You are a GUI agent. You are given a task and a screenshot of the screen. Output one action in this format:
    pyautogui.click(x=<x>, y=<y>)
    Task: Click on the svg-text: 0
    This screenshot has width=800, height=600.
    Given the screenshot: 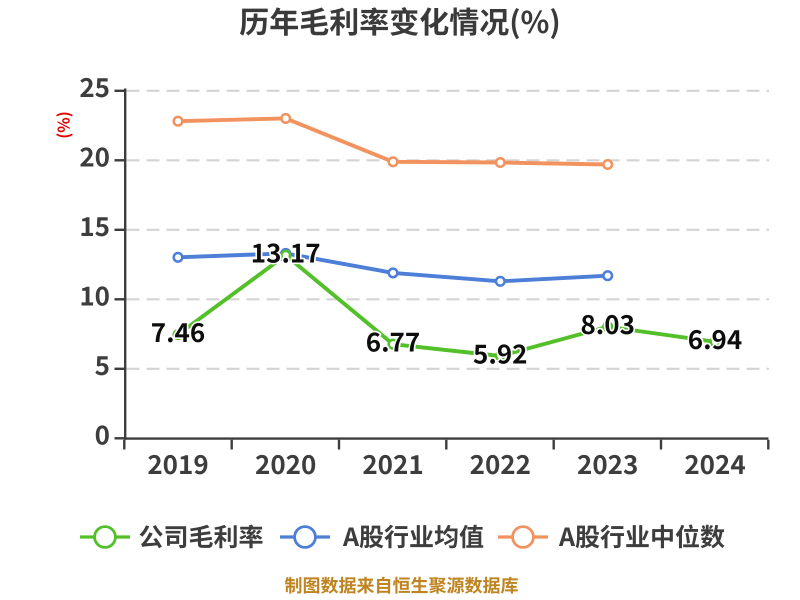 What is the action you would take?
    pyautogui.click(x=102, y=434)
    